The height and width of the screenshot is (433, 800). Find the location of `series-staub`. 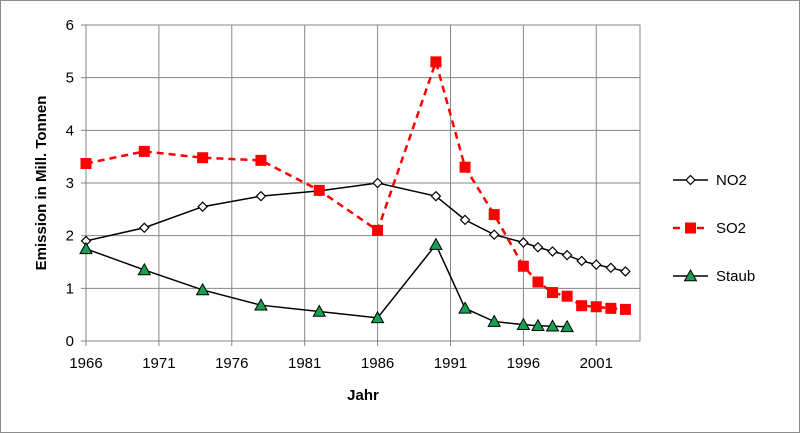

series-staub is located at coordinates (326, 285).